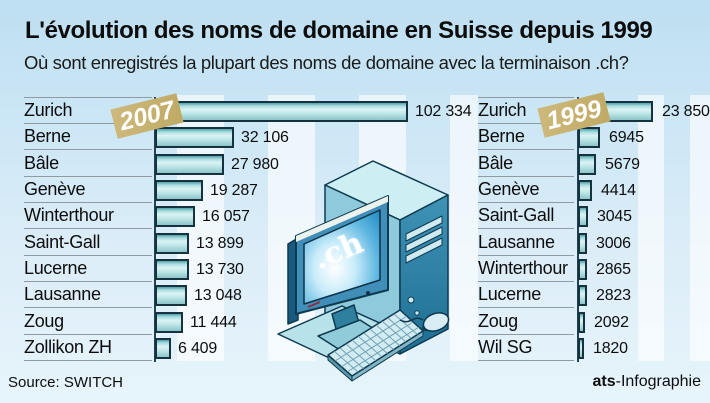  I want to click on source-credit: Source: SWITCH, so click(66, 382).